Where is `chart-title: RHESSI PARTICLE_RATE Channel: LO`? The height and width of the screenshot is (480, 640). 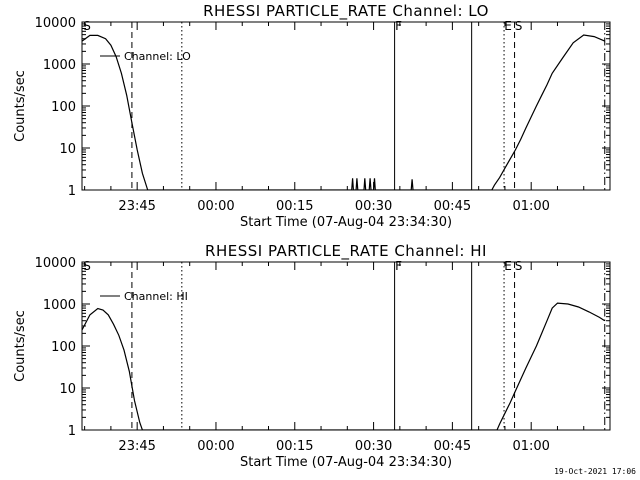 chart-title: RHESSI PARTICLE_RATE Channel: LO is located at coordinates (346, 11).